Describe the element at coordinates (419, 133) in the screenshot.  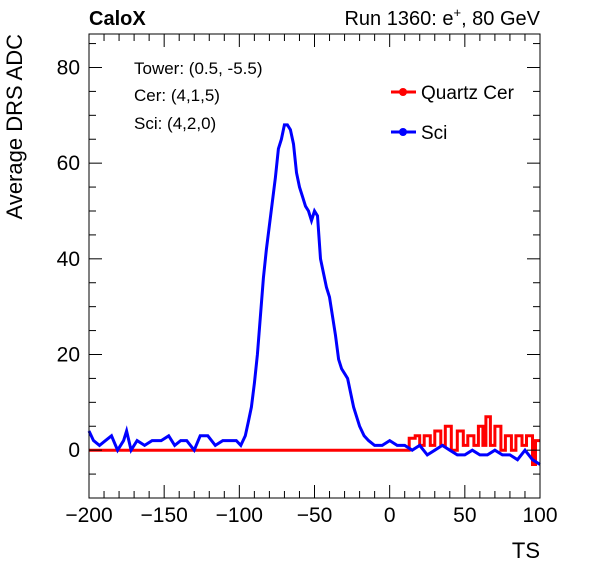
I see `legend-entry-sci: Sci` at that location.